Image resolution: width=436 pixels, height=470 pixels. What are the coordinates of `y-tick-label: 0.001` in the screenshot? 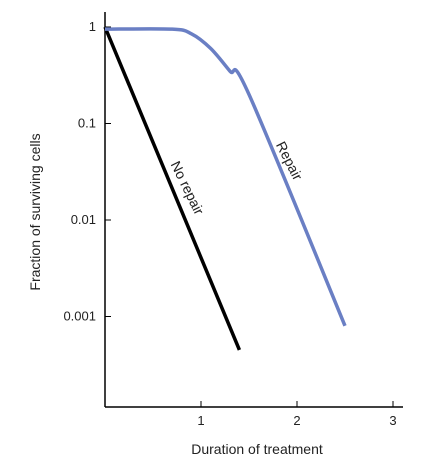 It's located at (79, 316).